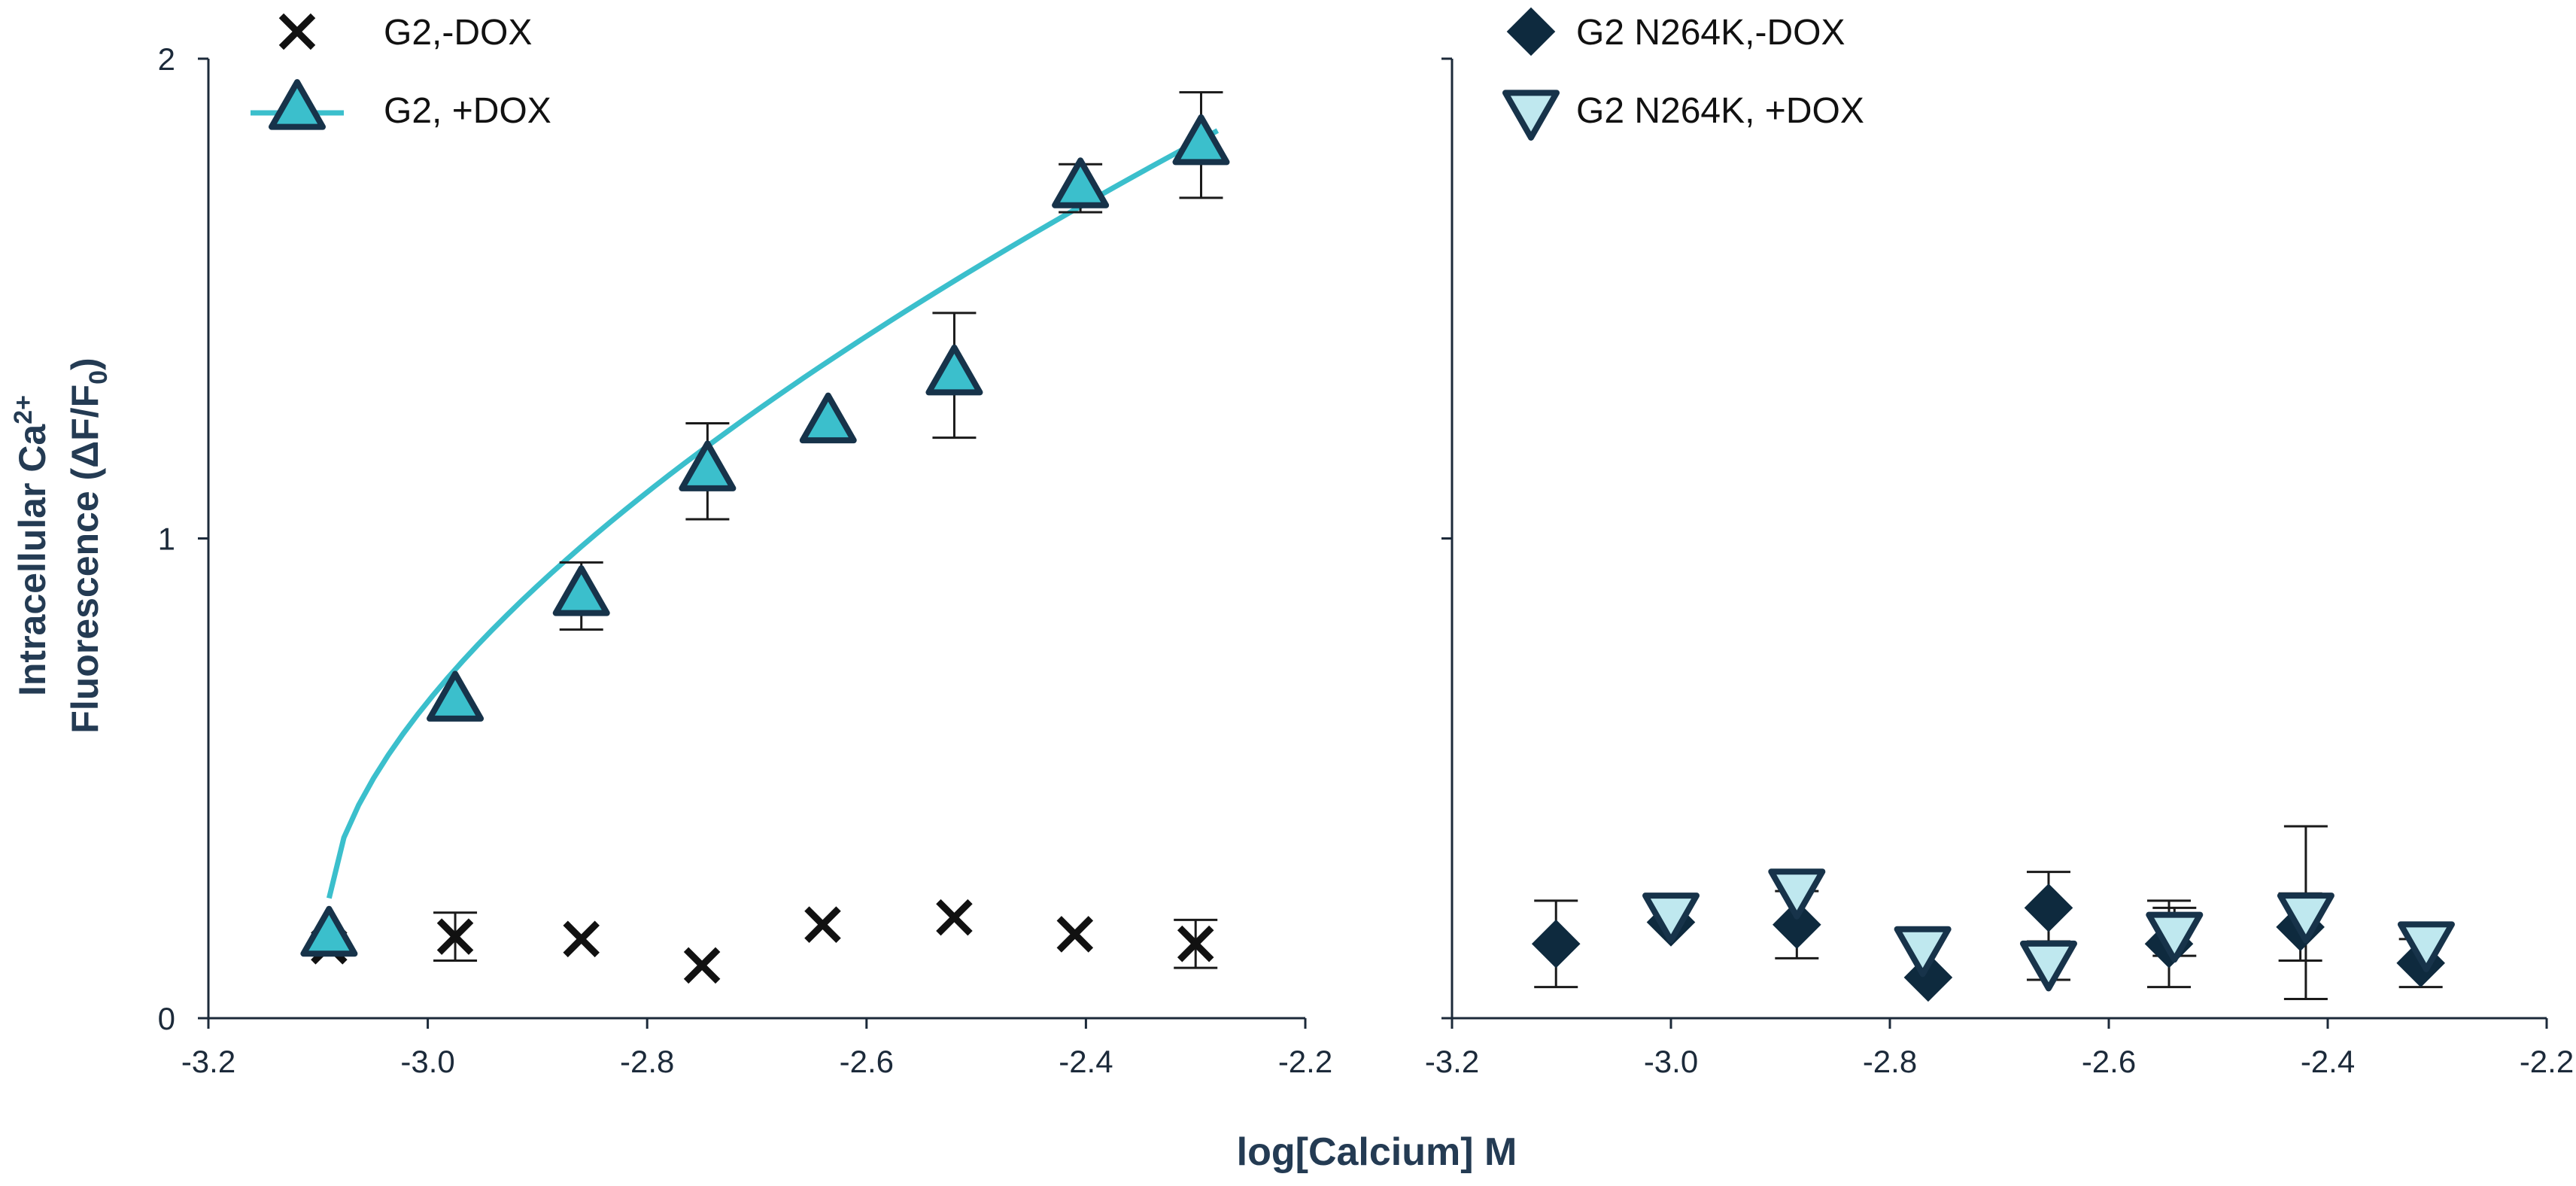 The height and width of the screenshot is (1186, 2576). I want to click on legend-item: G2,-DOX, so click(405, 33).